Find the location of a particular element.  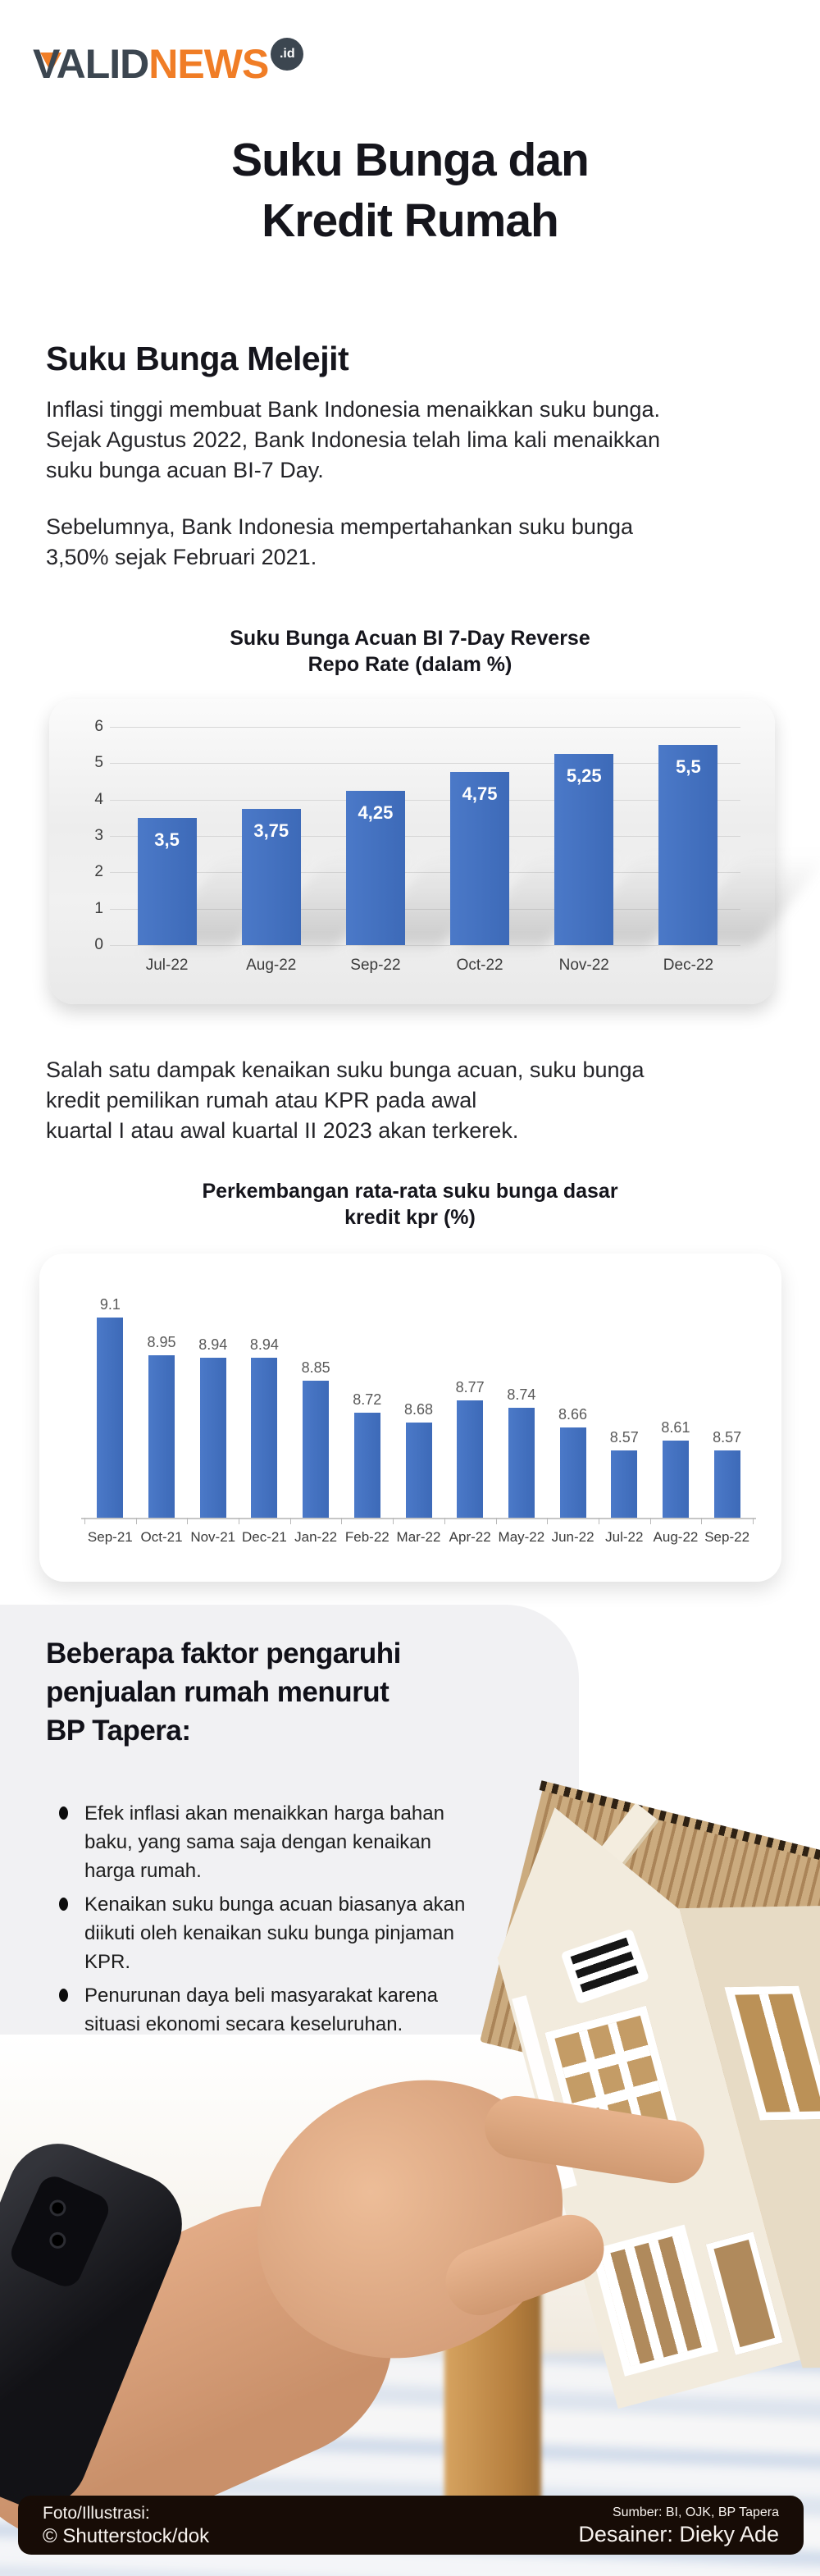

bar-value-label: 8.68 is located at coordinates (418, 1409).